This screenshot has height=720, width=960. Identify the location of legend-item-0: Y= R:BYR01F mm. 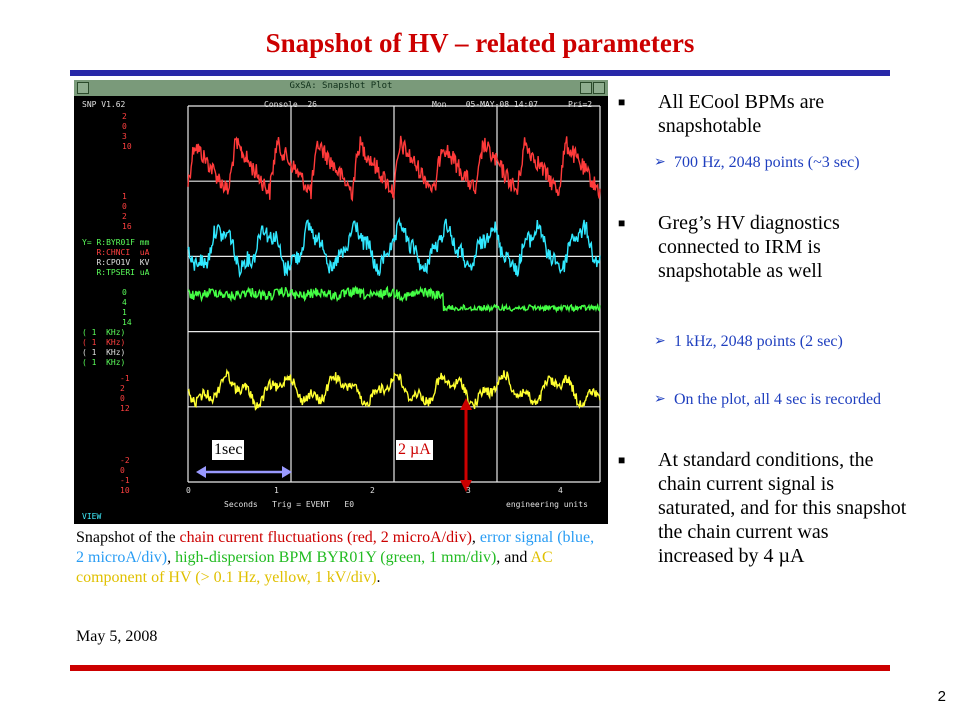
(116, 242).